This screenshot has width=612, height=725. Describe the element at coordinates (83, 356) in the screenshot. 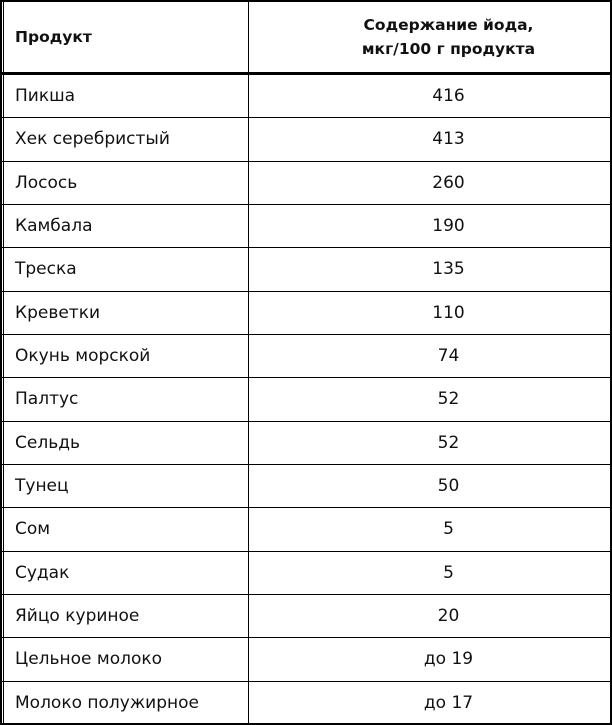

I see `product-cell: Окунь морской` at that location.